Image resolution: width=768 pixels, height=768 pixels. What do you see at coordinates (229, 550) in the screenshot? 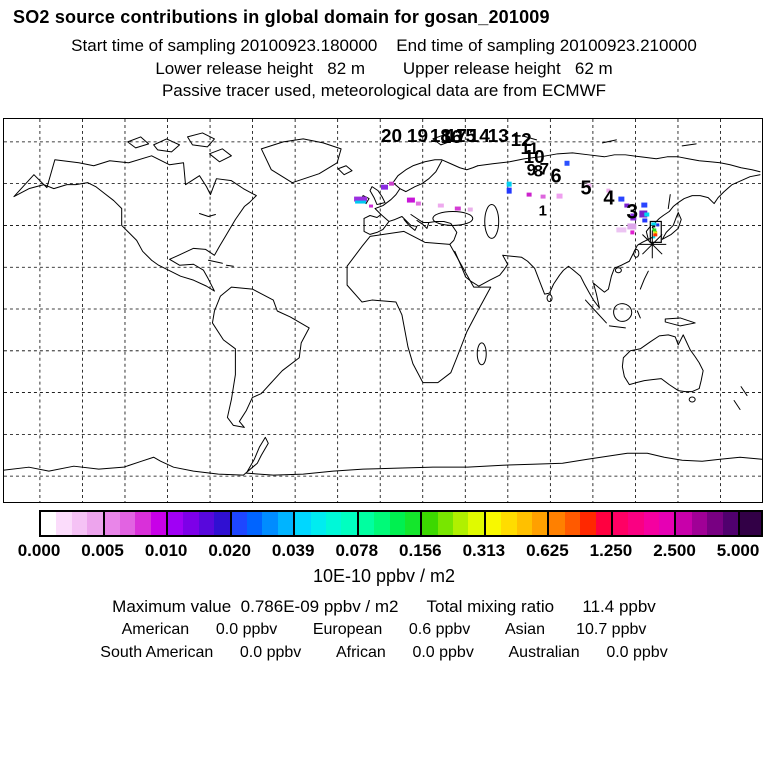
I see `colorbar-tick-label: 0.020` at bounding box center [229, 550].